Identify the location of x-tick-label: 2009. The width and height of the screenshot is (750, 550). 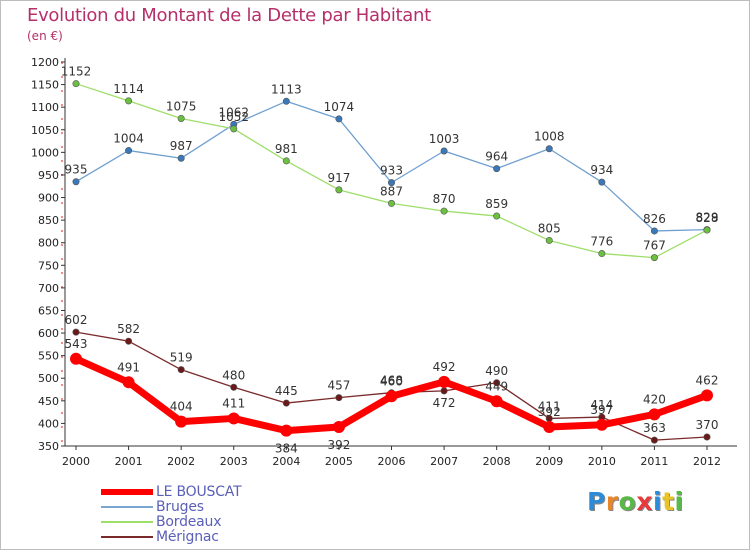
(549, 461).